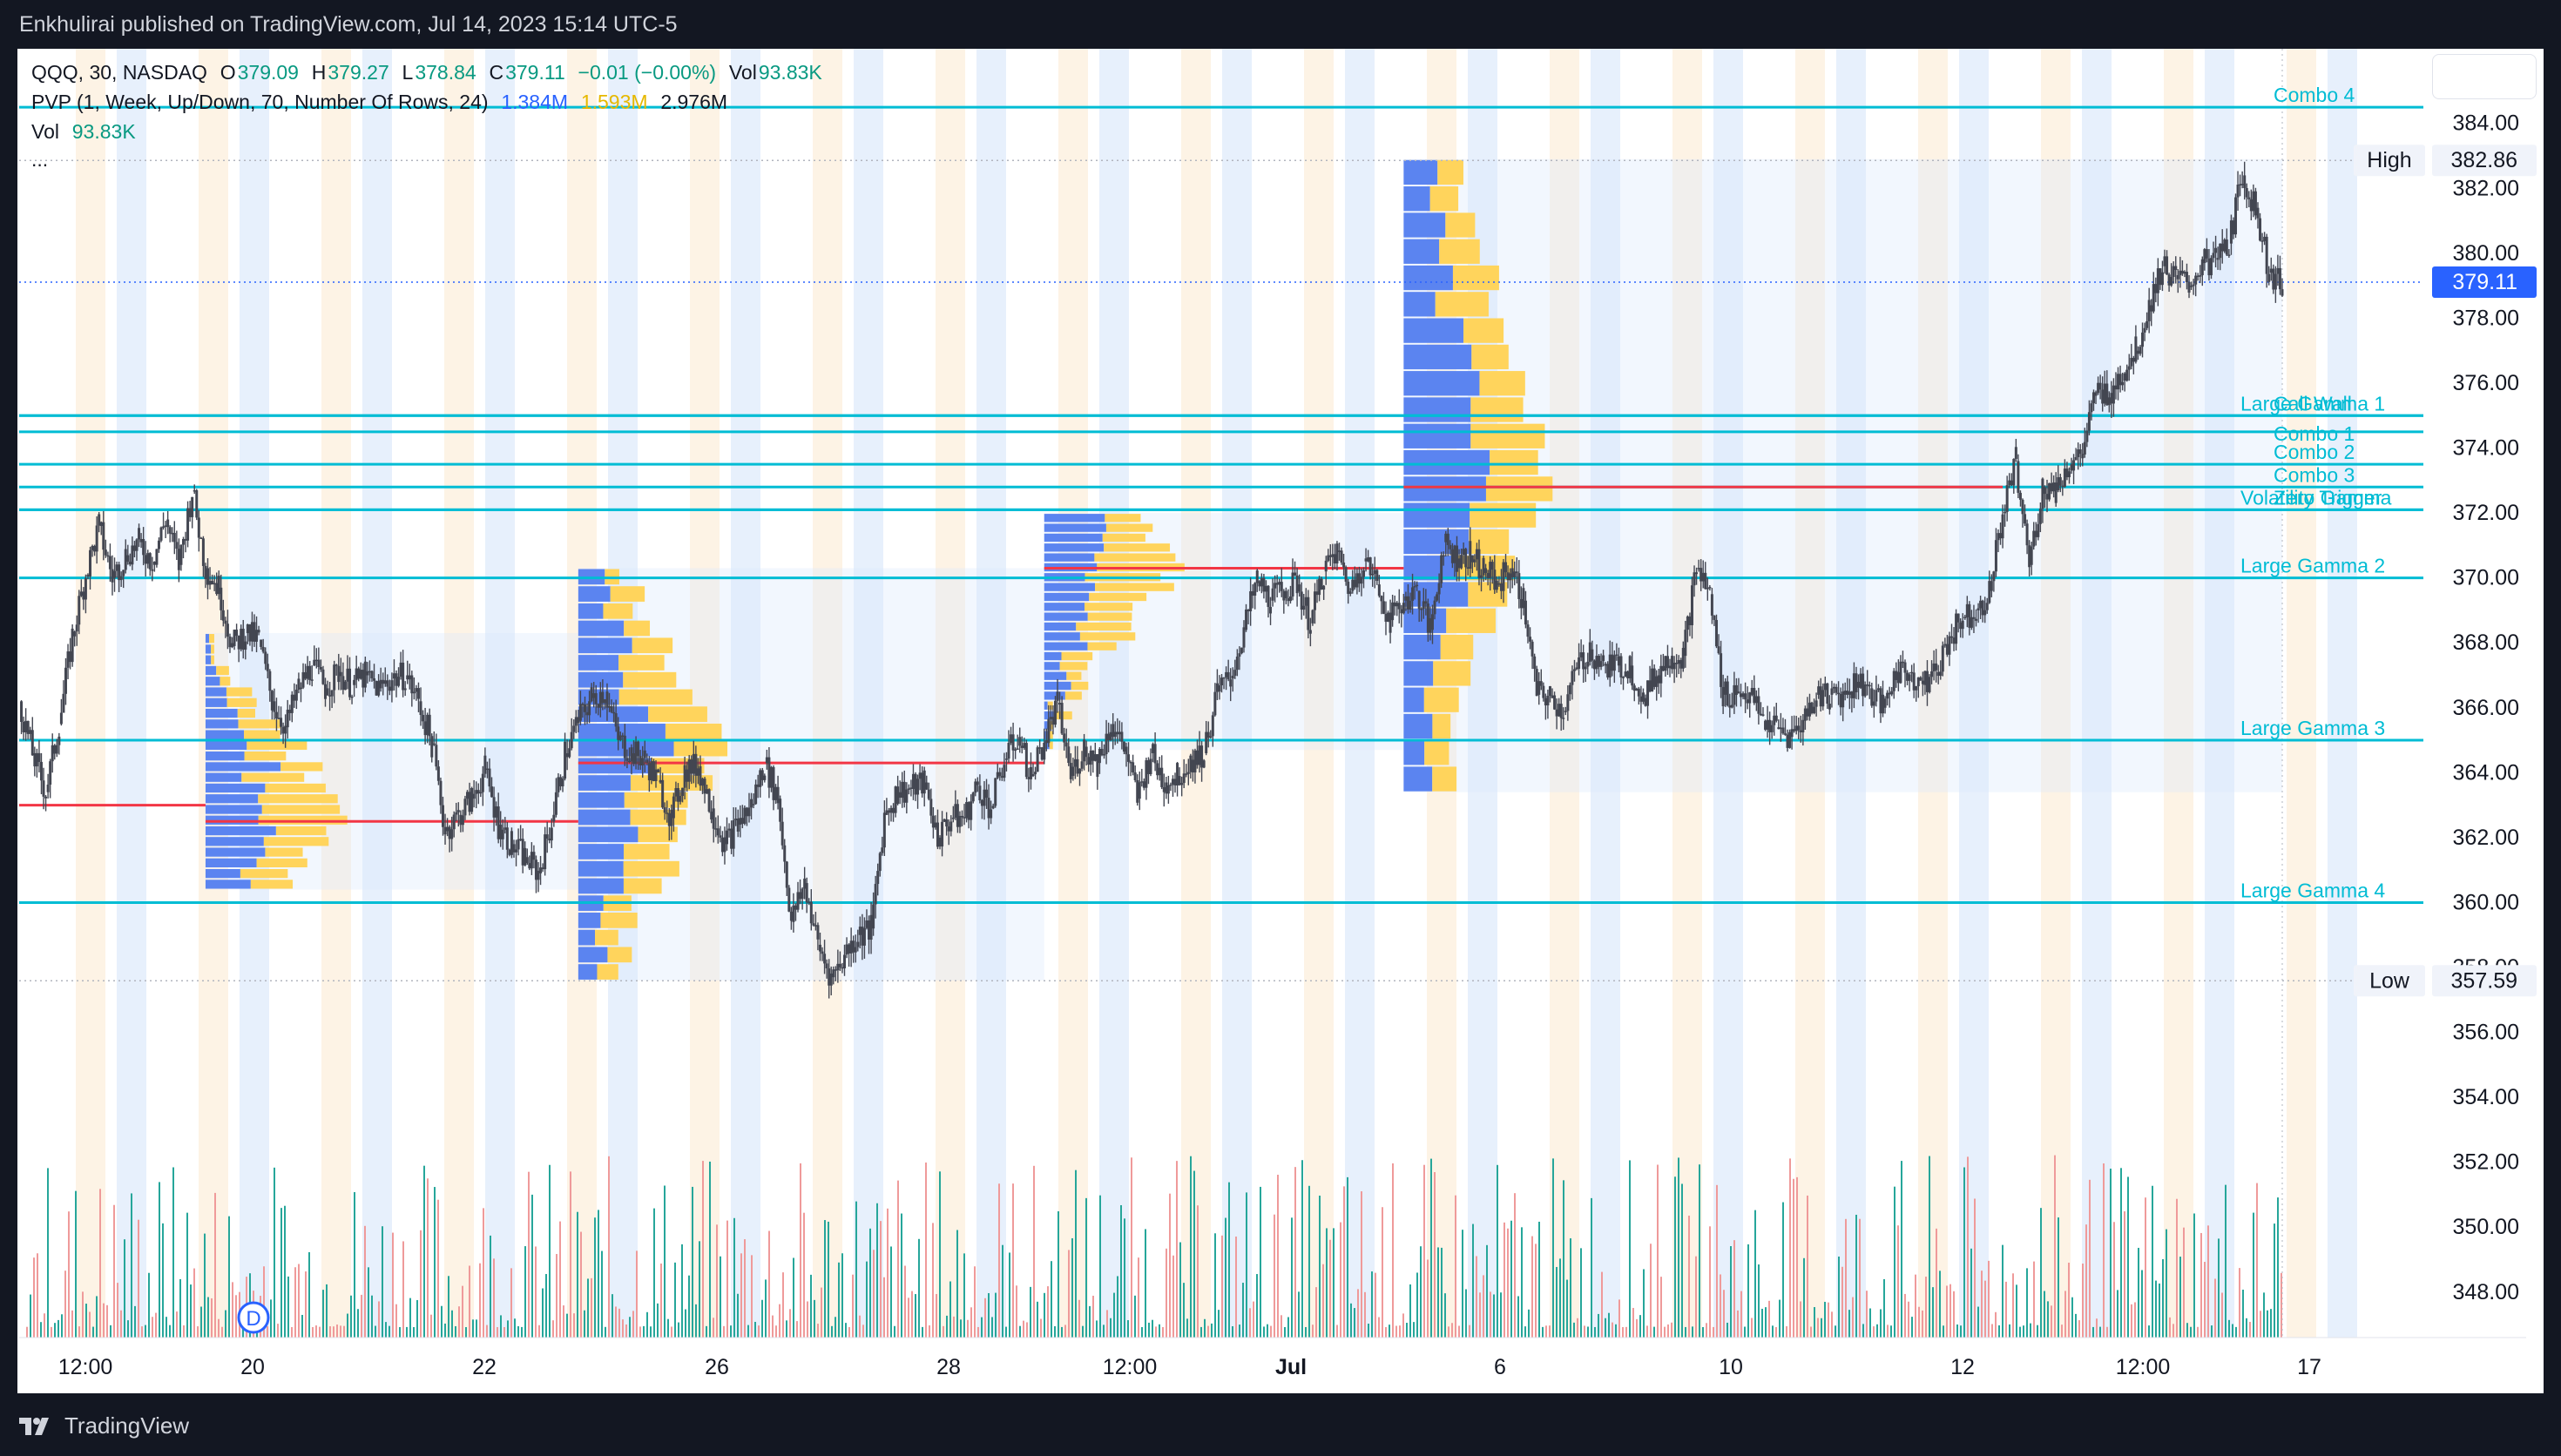 The image size is (2561, 1456). What do you see at coordinates (253, 1367) in the screenshot?
I see `time-tick-label: 20` at bounding box center [253, 1367].